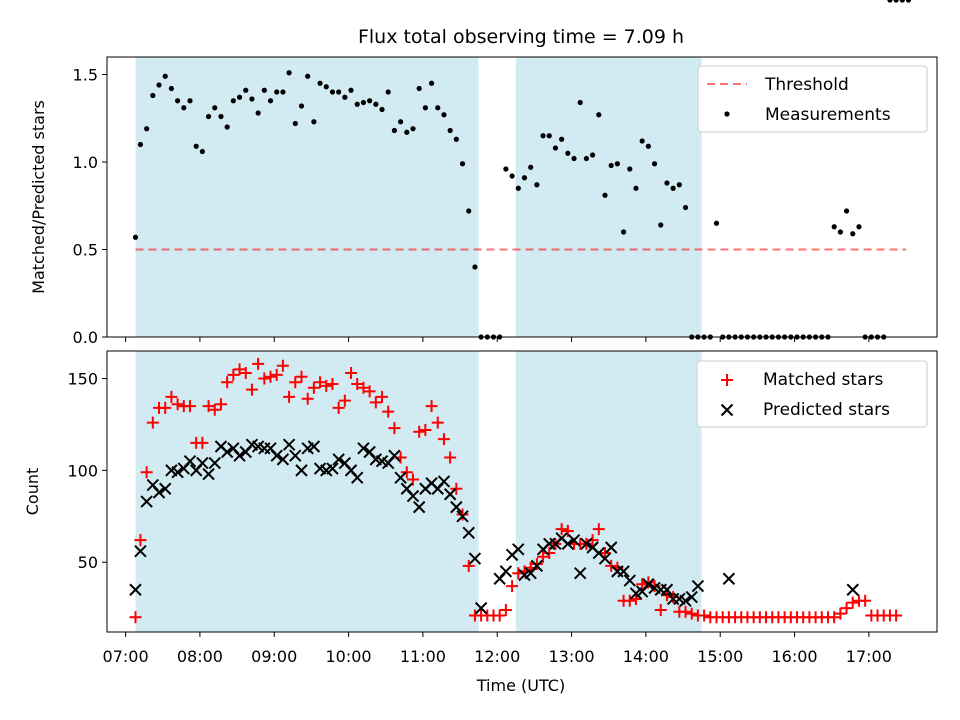  I want to click on xtick-label: 16:00, so click(794, 656).